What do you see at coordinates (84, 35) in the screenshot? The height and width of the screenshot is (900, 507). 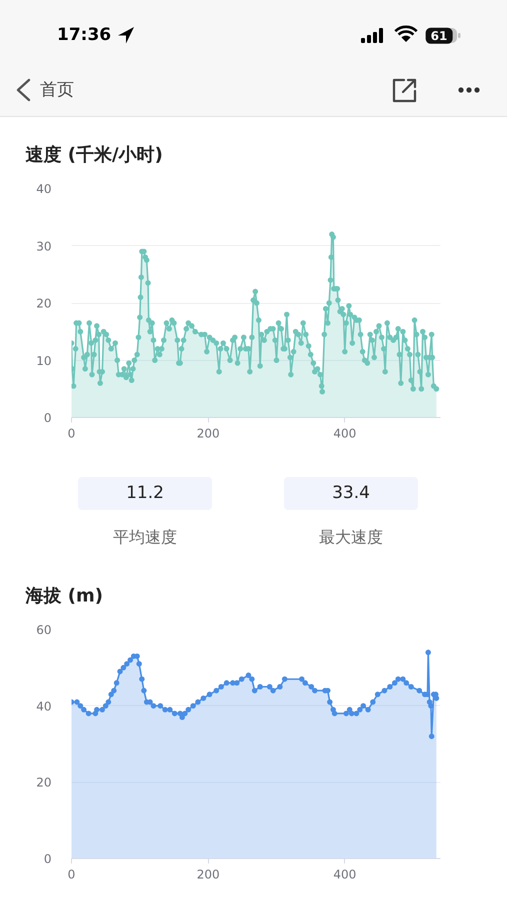 I see `text: 17:36` at bounding box center [84, 35].